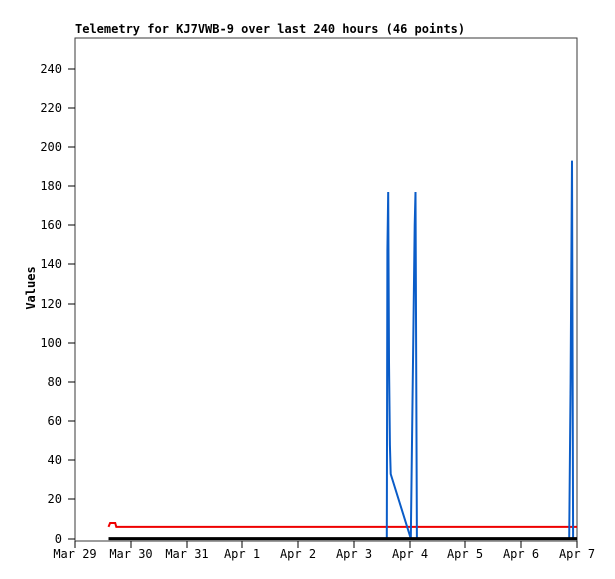 The image size is (615, 579). What do you see at coordinates (55, 421) in the screenshot?
I see `y-tick-label: 60` at bounding box center [55, 421].